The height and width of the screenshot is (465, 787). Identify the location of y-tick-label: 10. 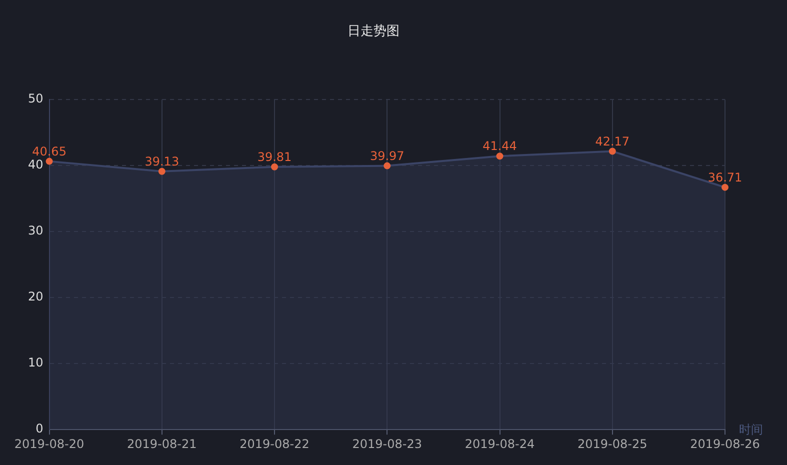
(36, 363).